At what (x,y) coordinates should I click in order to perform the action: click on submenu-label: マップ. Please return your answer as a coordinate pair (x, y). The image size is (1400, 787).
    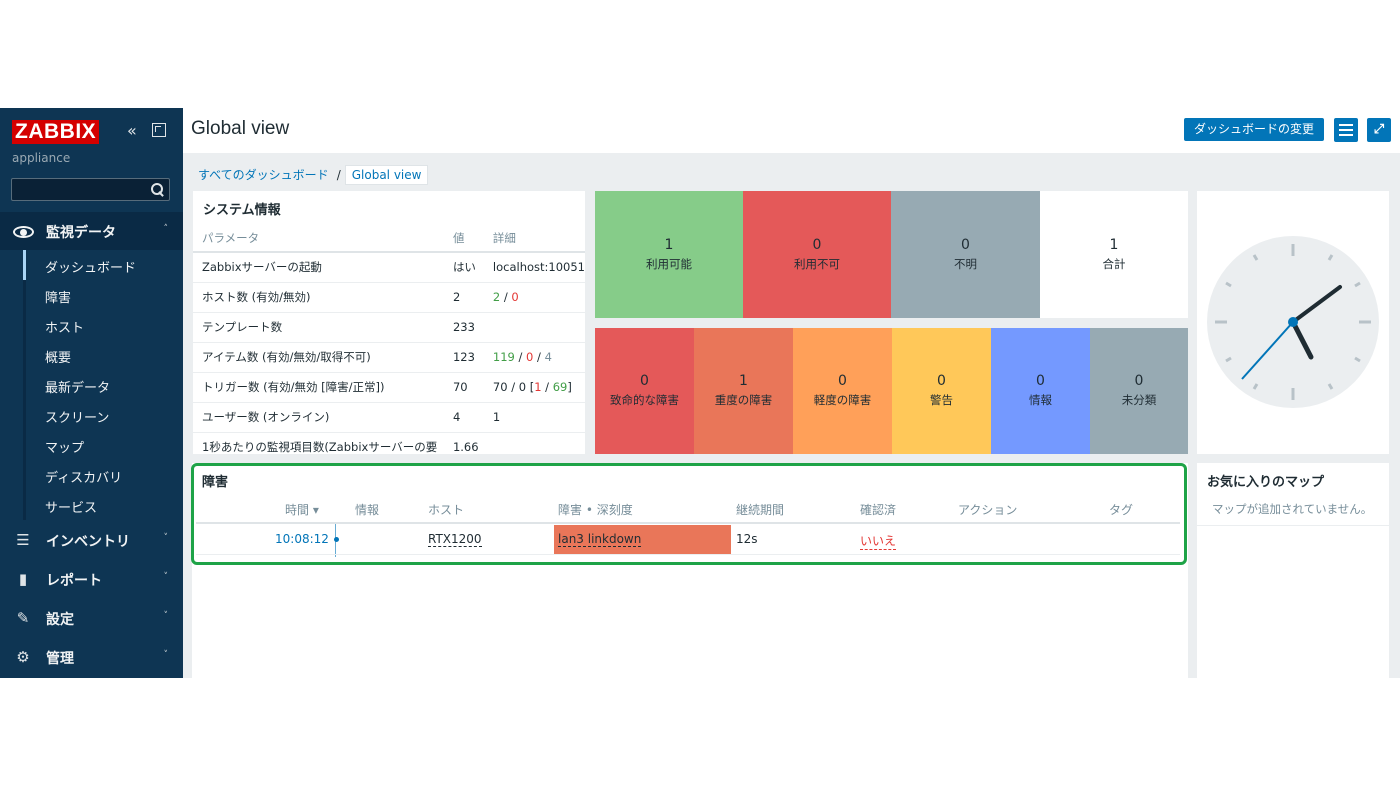
    Looking at the image, I should click on (65, 448).